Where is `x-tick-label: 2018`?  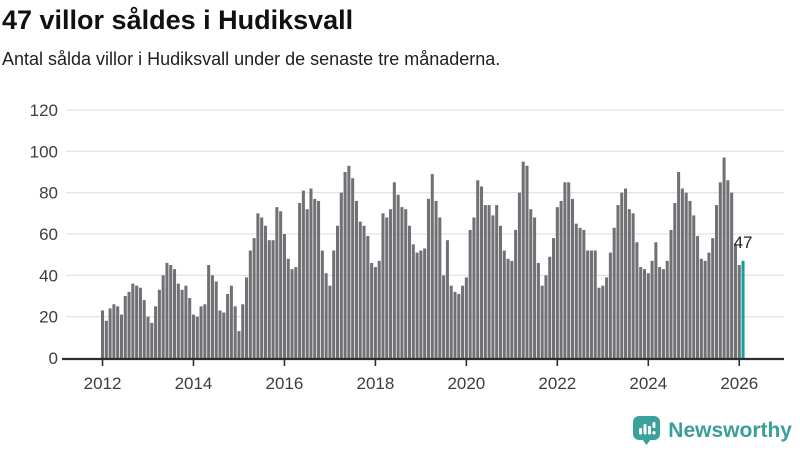 x-tick-label: 2018 is located at coordinates (375, 383).